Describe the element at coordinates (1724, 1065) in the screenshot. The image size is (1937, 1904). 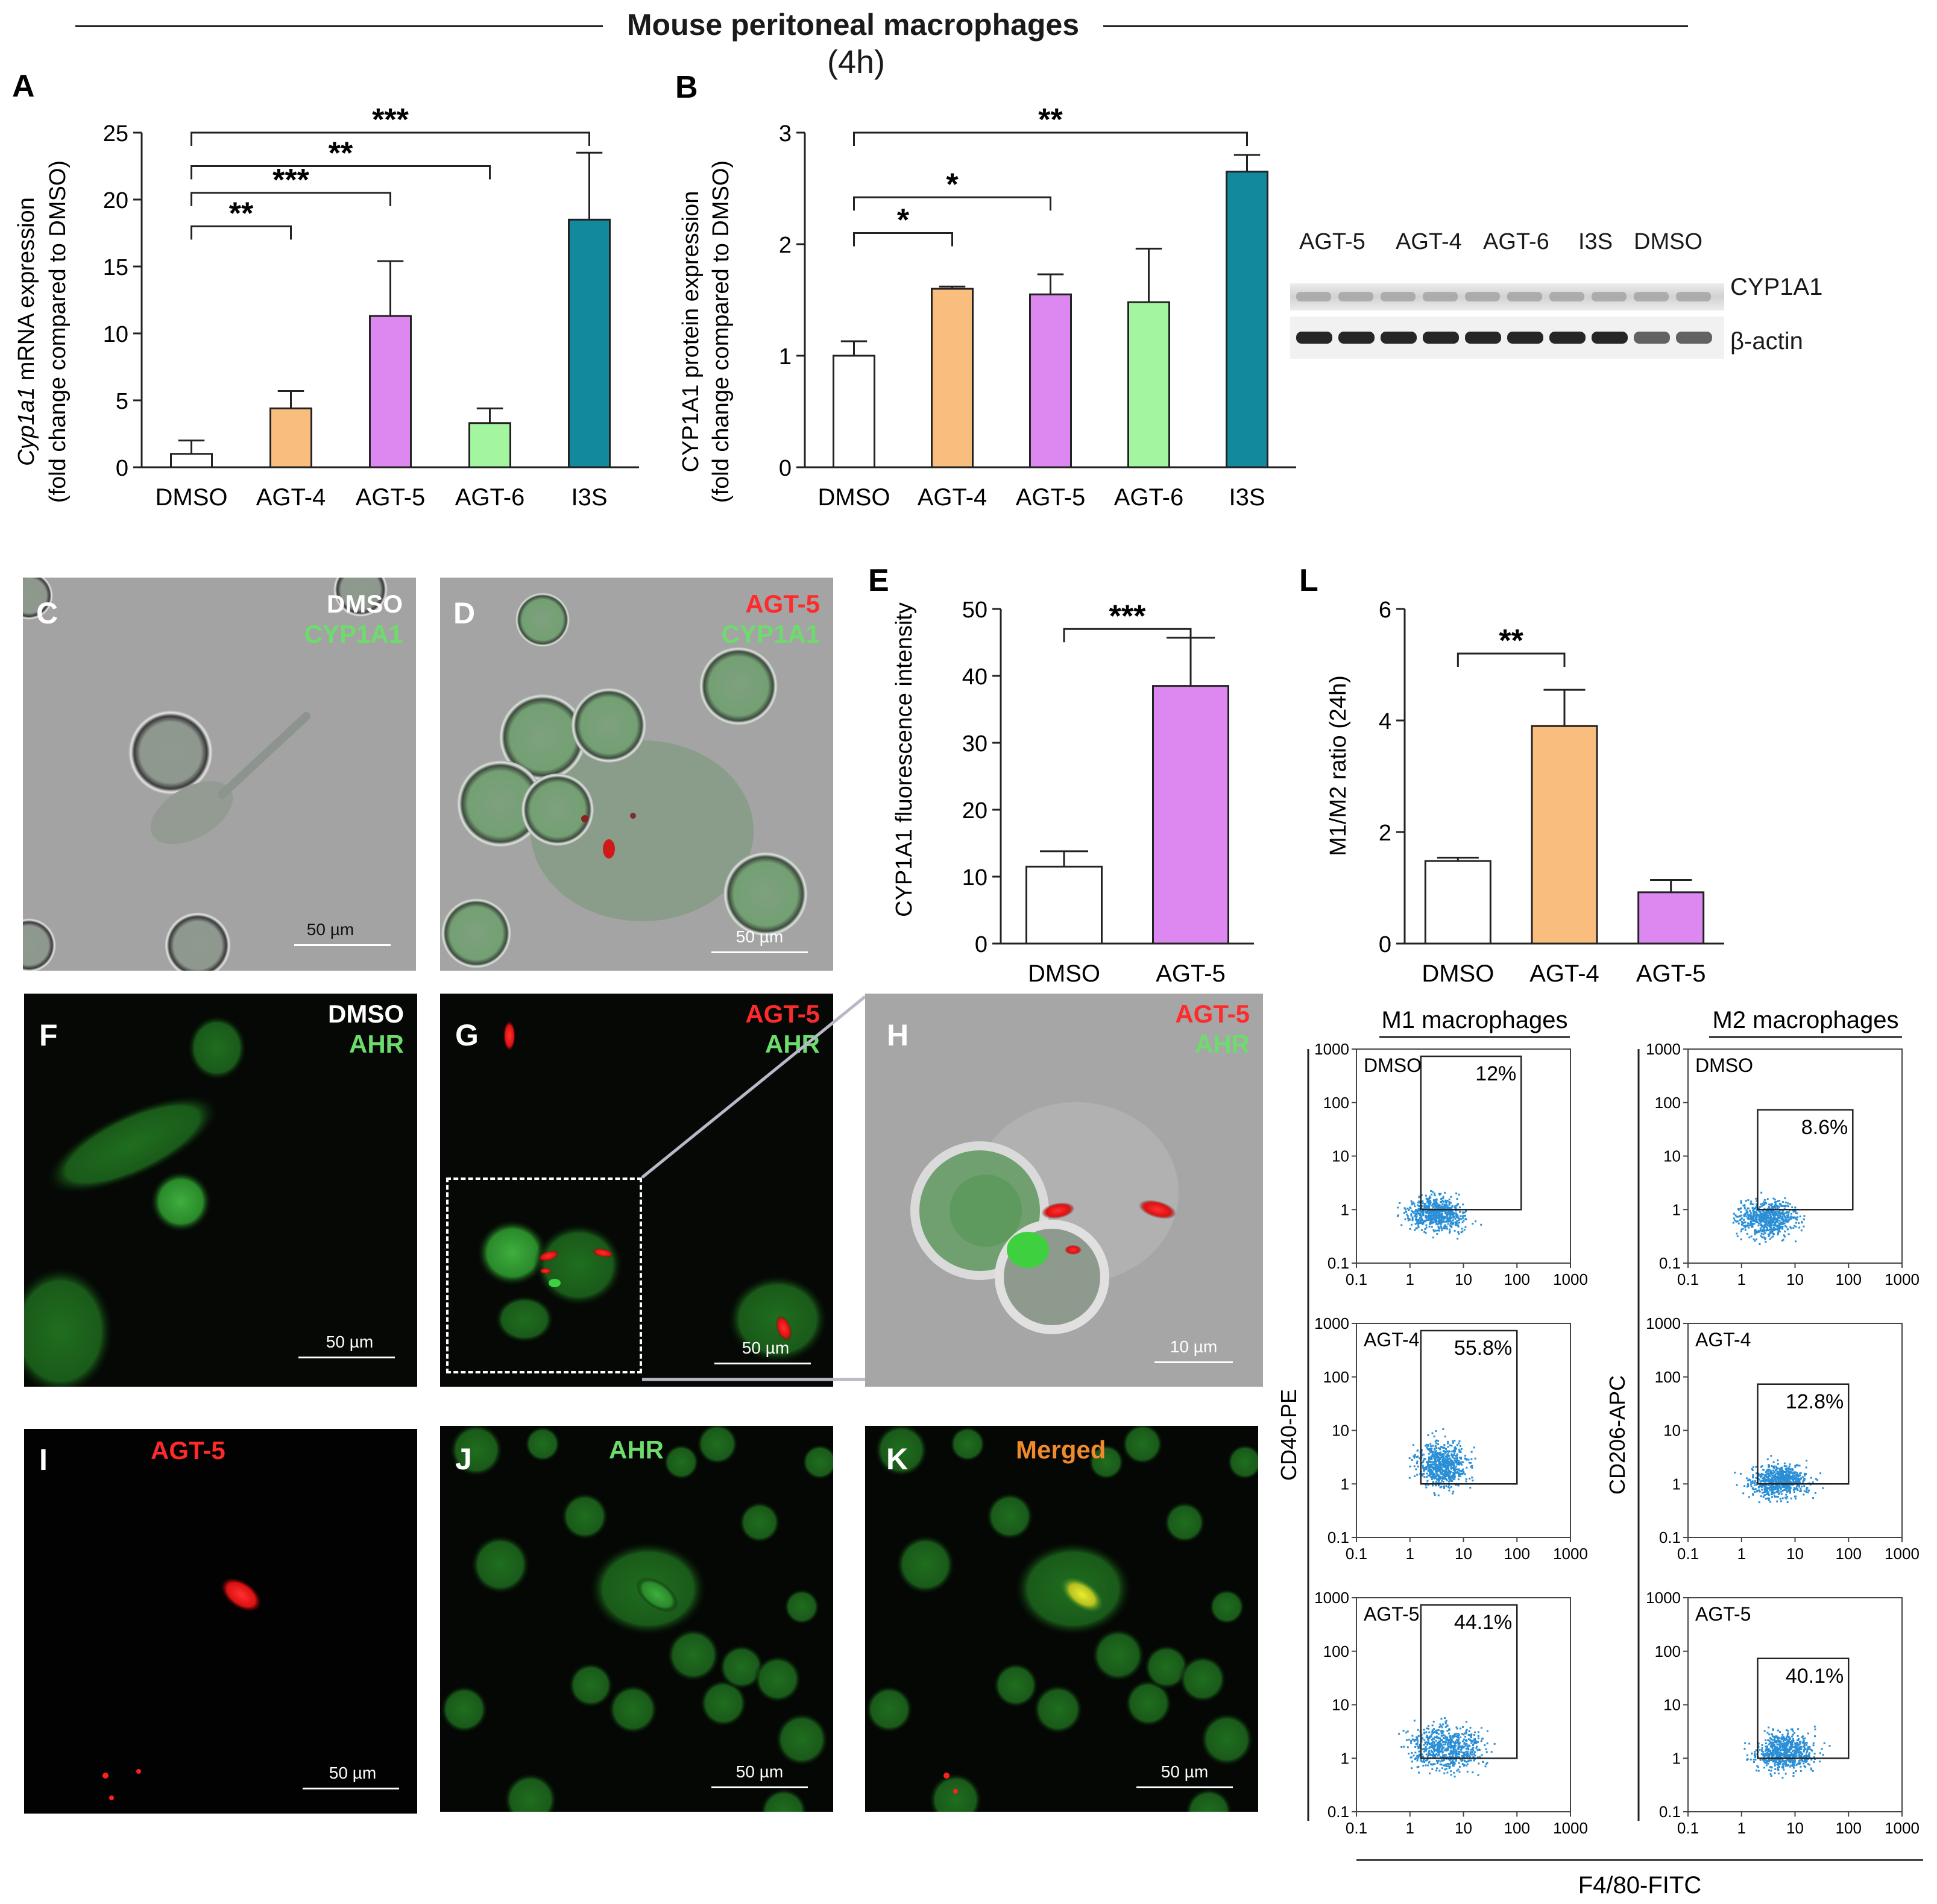
I see `flow-sample-label: DMSO` at that location.